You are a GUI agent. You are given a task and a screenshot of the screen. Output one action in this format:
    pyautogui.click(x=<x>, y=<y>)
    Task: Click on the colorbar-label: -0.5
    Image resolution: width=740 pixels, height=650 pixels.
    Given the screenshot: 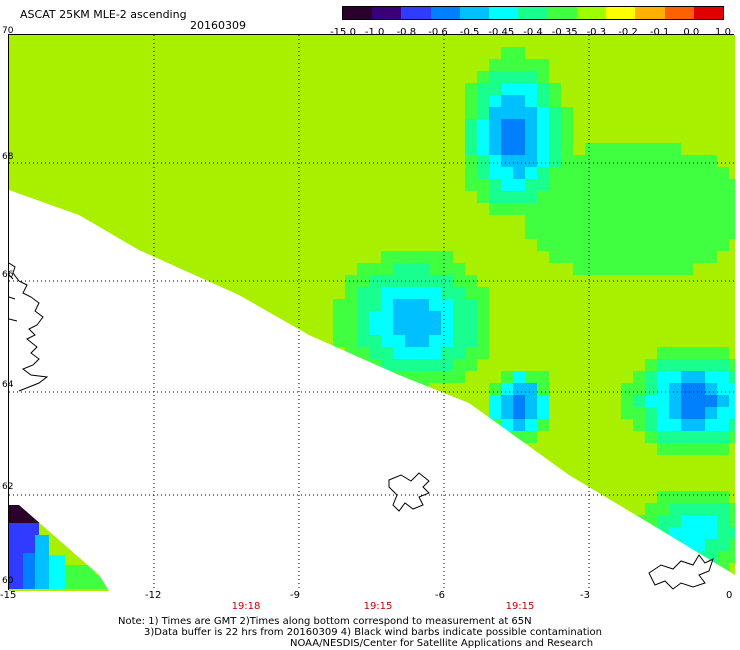 What is the action you would take?
    pyautogui.click(x=469, y=32)
    